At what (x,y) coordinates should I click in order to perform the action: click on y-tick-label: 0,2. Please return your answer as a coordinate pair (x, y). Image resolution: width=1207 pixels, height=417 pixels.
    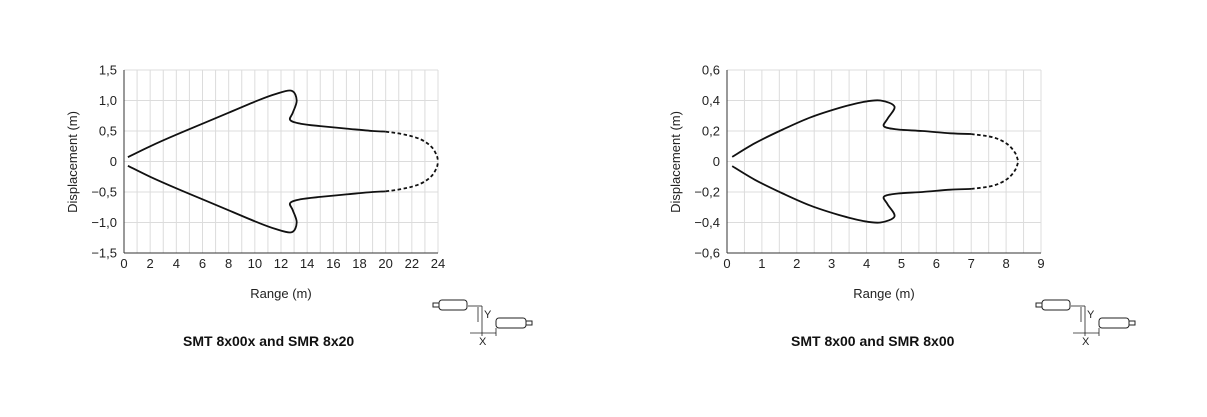
    Looking at the image, I should click on (711, 131).